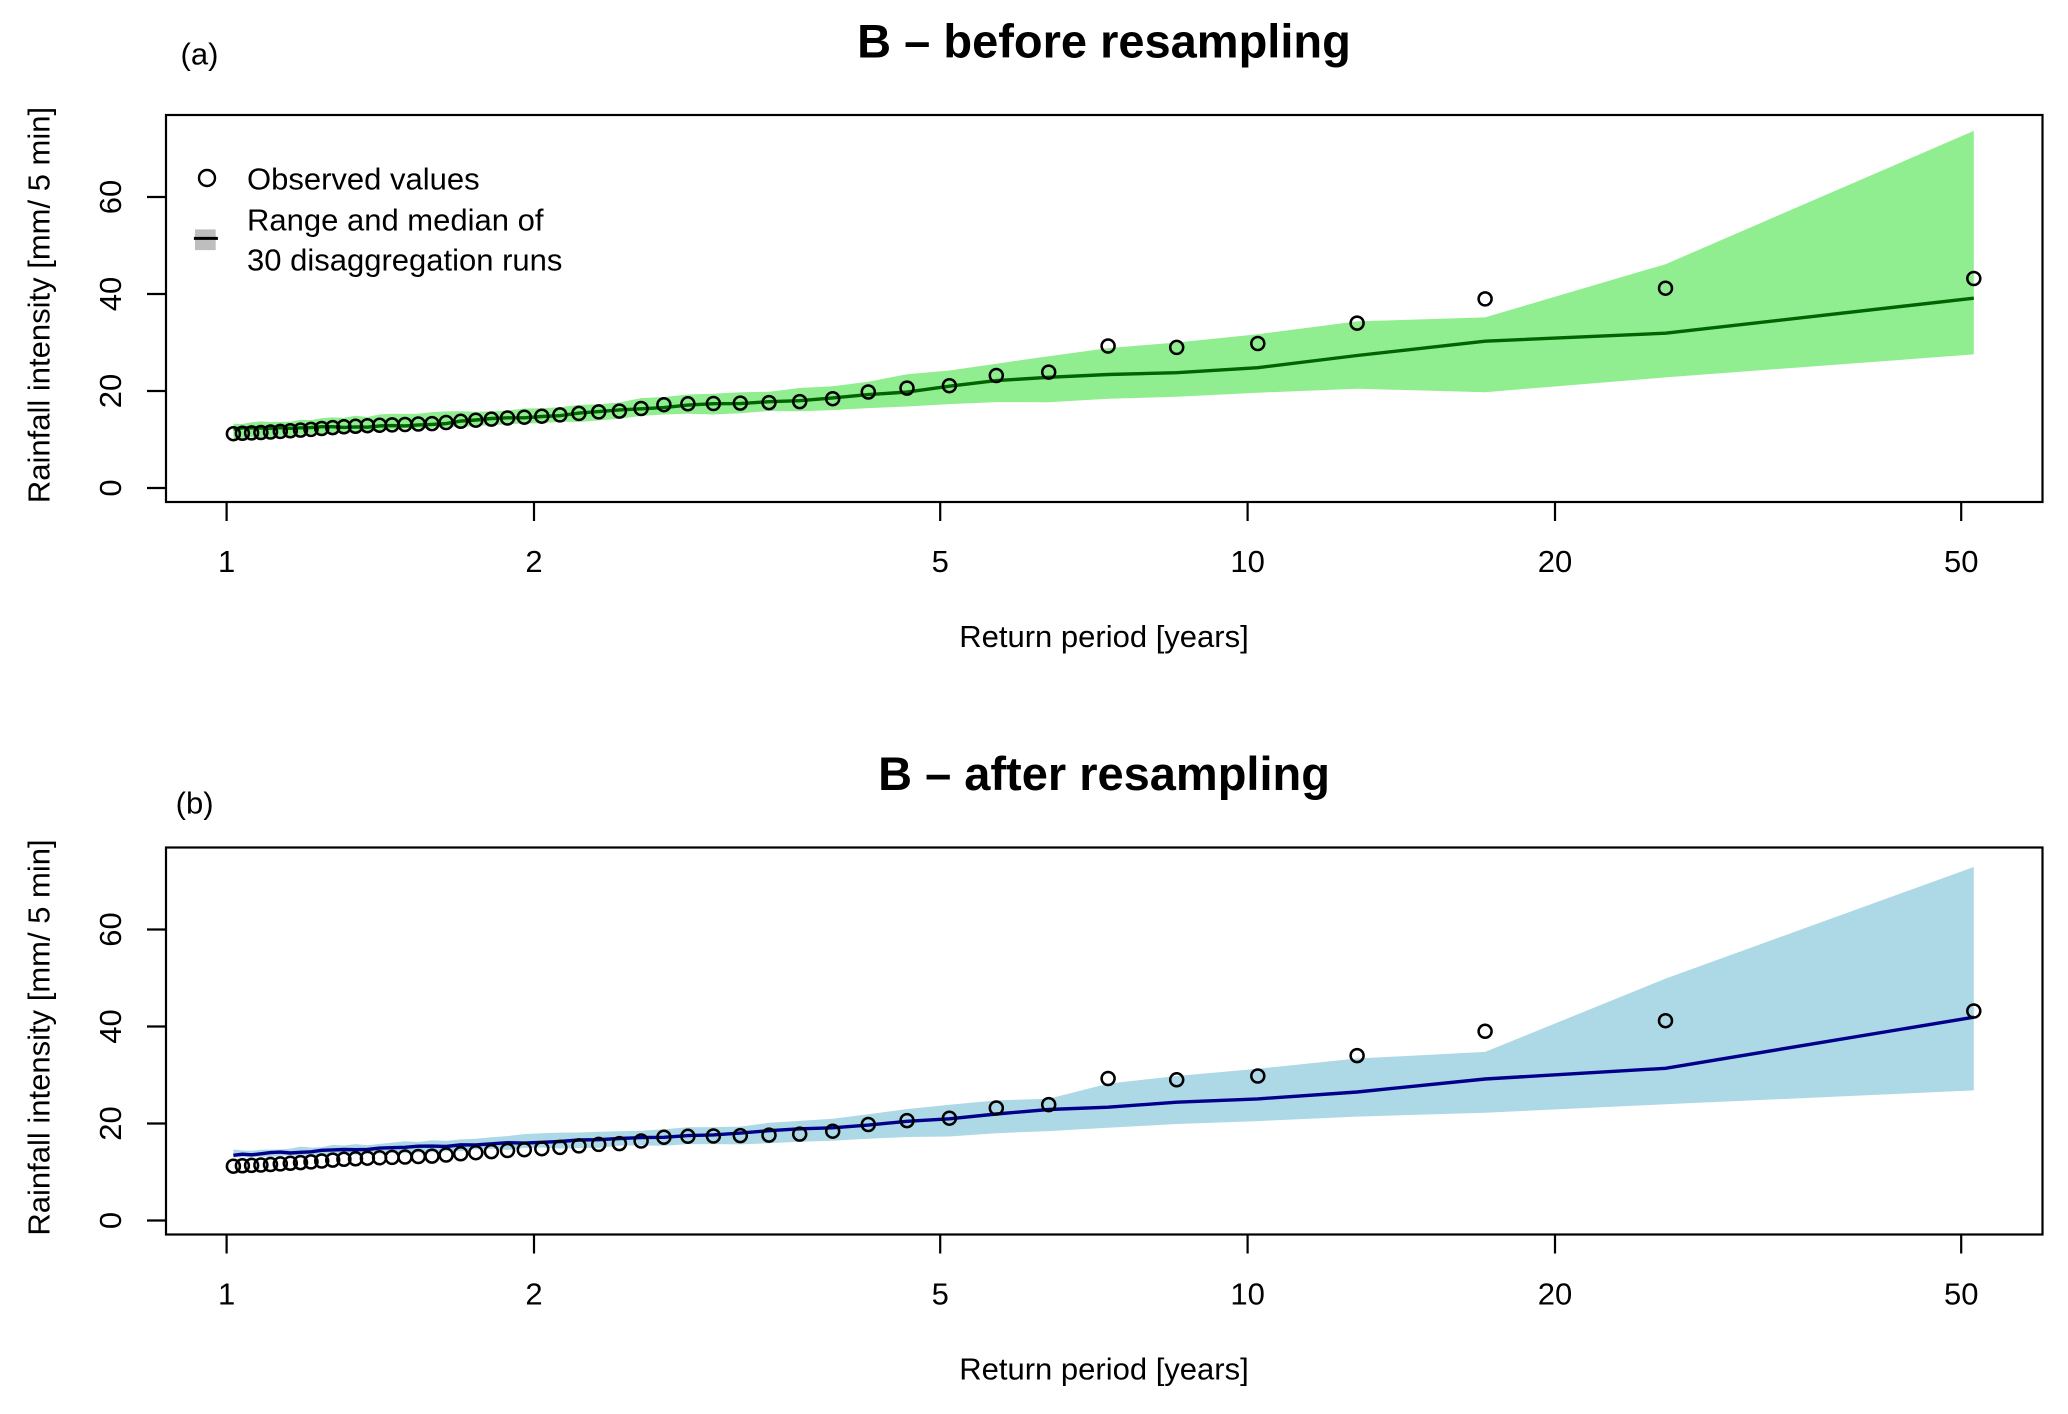 This screenshot has width=2068, height=1414. I want to click on svg-text: Range and median of, so click(395, 220).